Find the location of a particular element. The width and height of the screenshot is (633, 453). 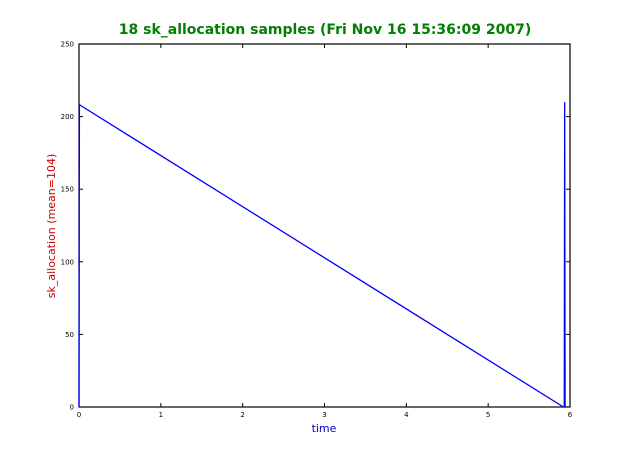

x-tick-label: 5 is located at coordinates (488, 415).